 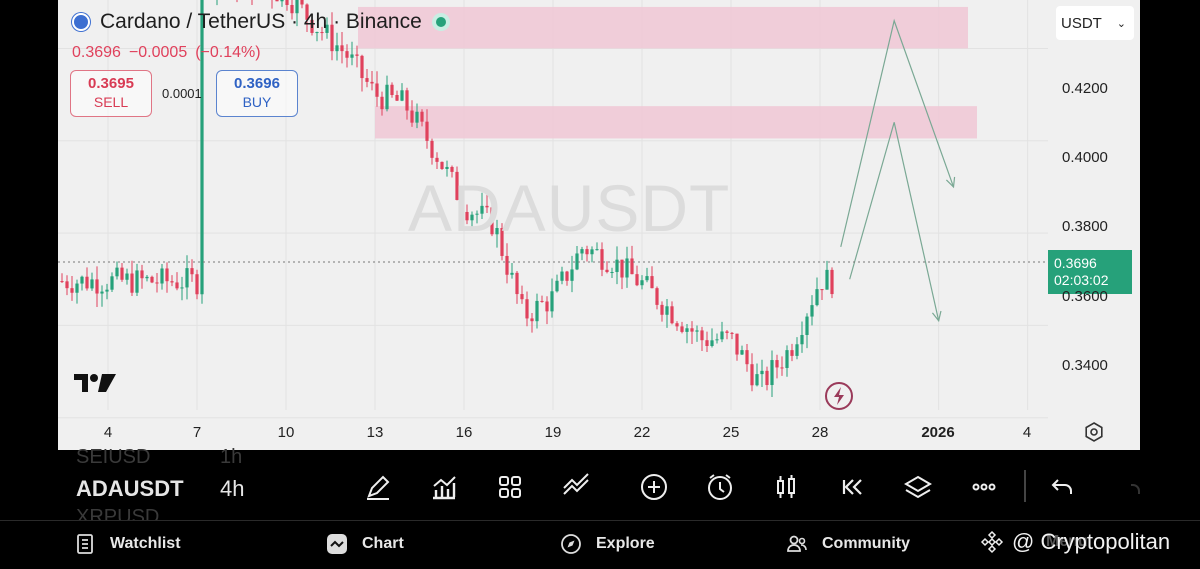 I want to click on redo-icon, so click(x=1129, y=487).